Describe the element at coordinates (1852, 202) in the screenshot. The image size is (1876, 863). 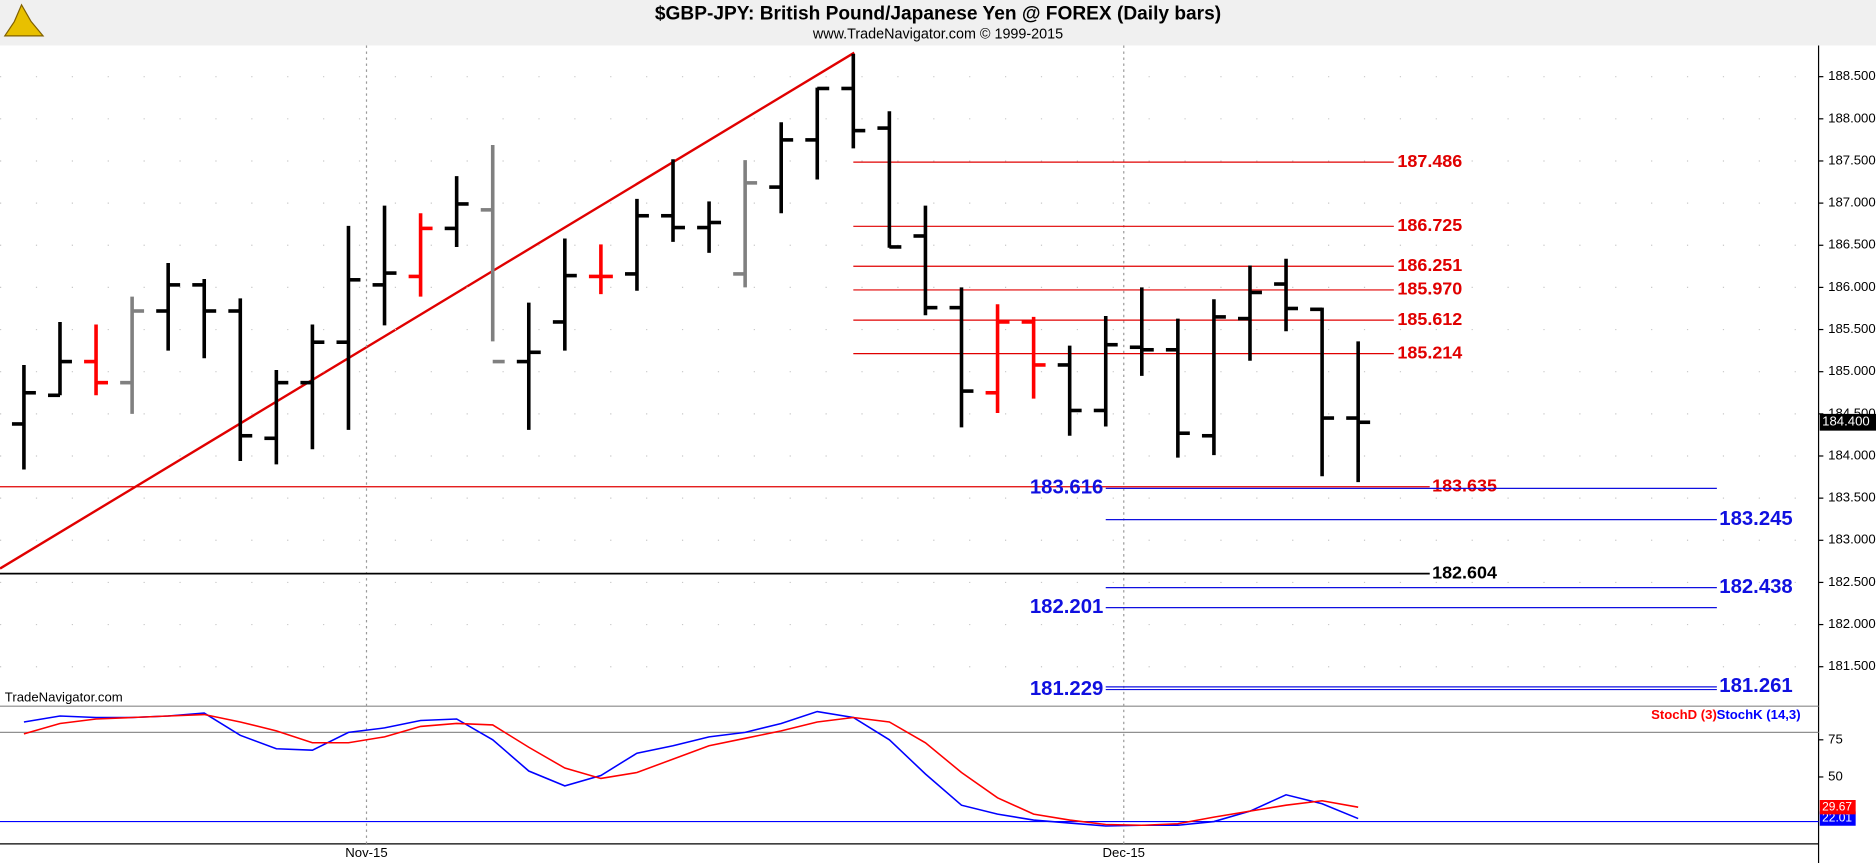
I see `y-tick-label: 187.000` at that location.